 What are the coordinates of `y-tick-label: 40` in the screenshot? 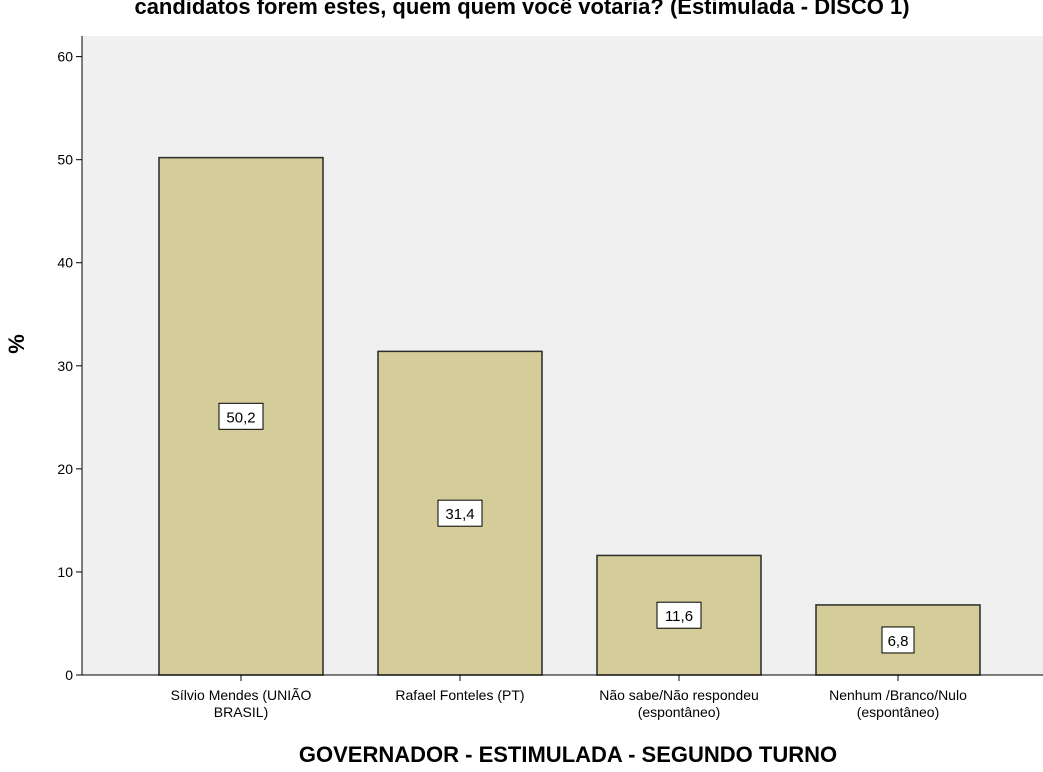 It's located at (65, 263).